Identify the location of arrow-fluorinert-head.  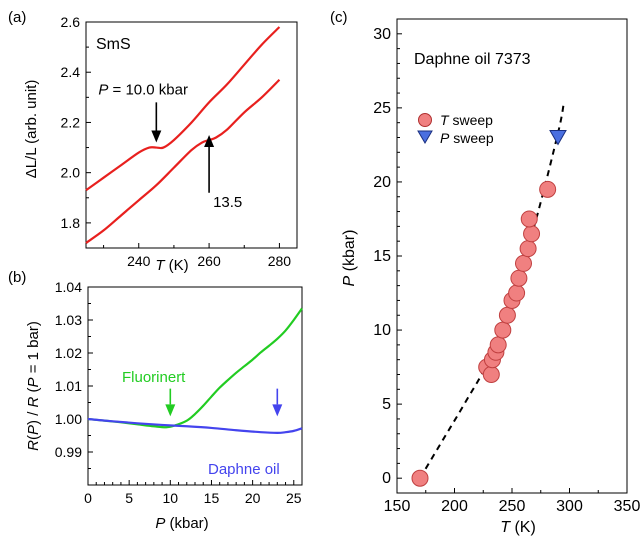
(170, 410).